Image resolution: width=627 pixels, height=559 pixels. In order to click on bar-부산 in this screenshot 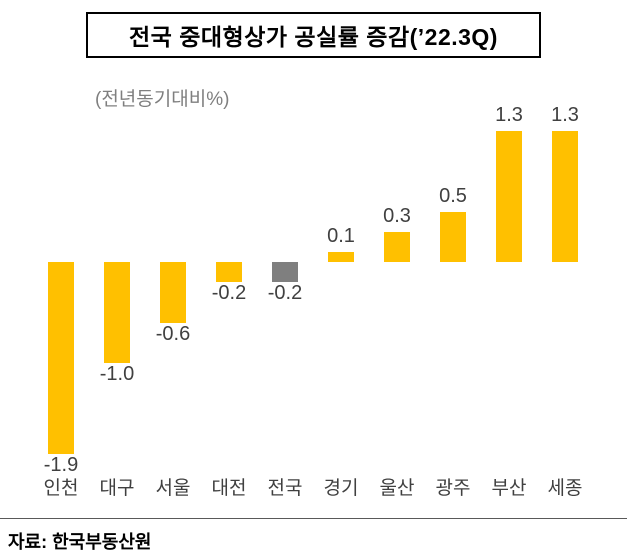, I will do `click(509, 196)`.